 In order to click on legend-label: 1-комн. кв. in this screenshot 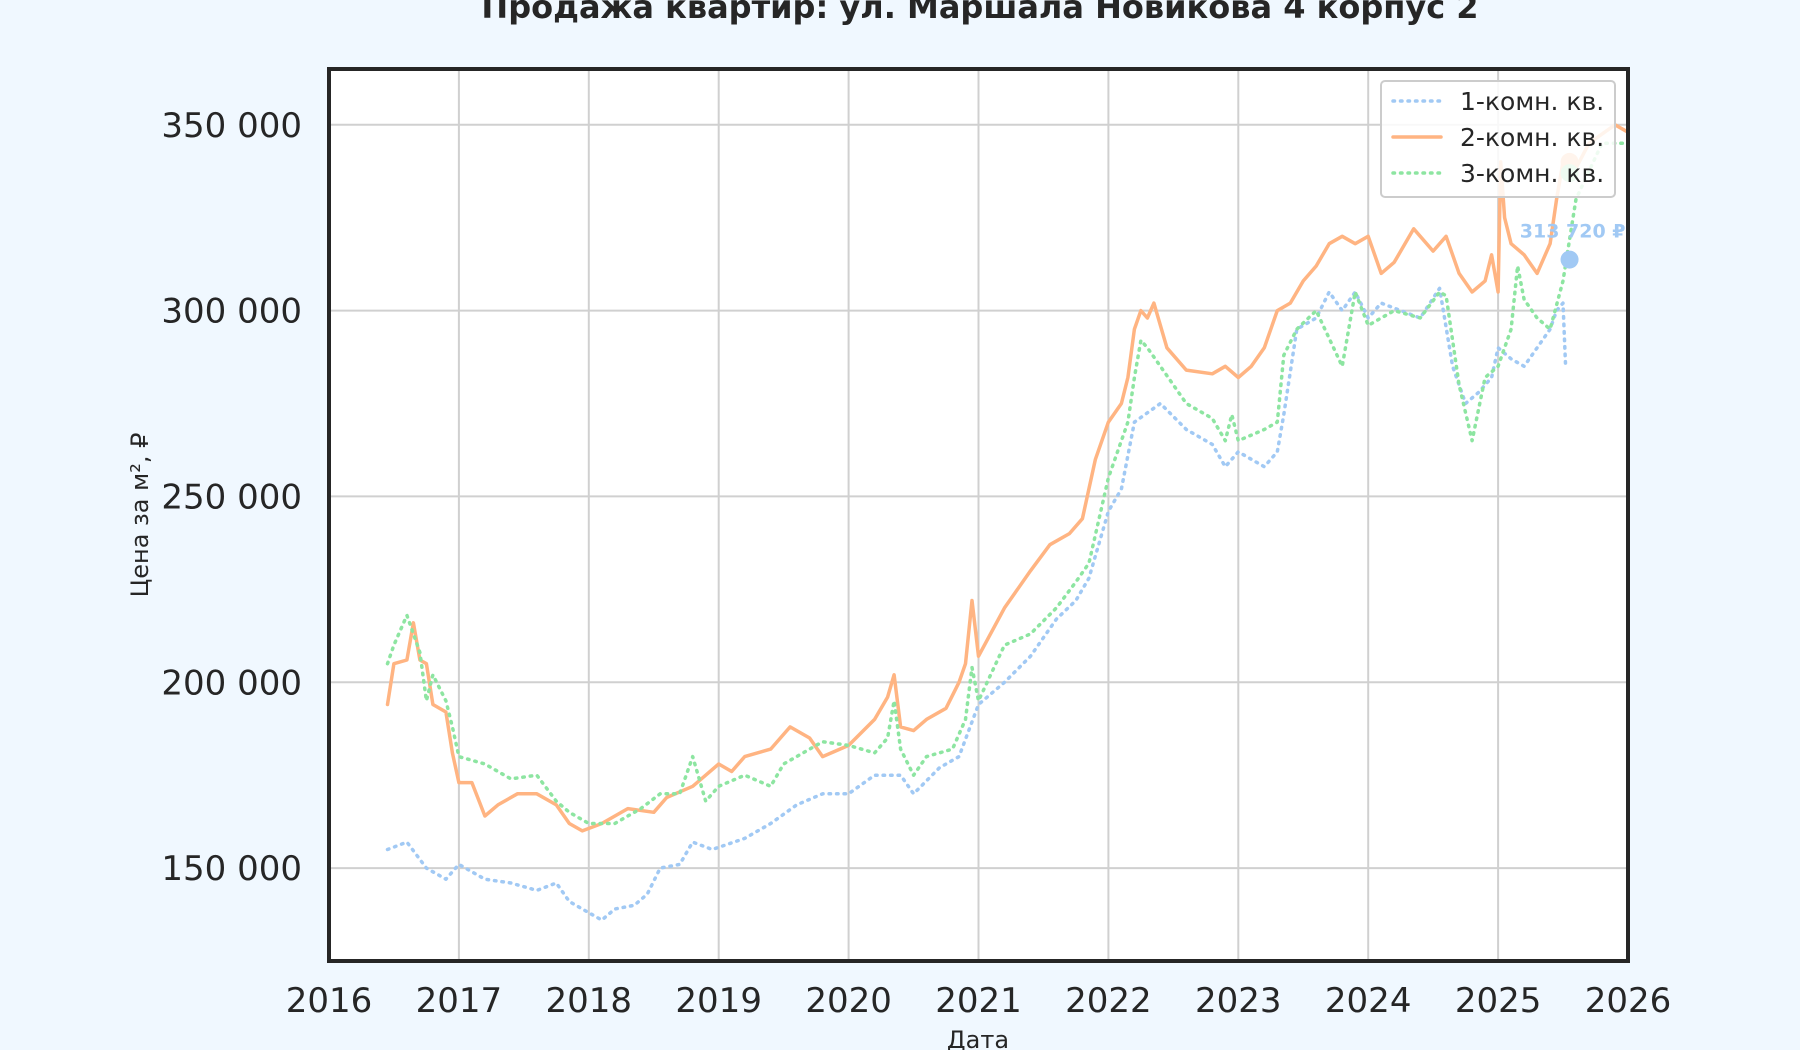, I will do `click(1532, 101)`.